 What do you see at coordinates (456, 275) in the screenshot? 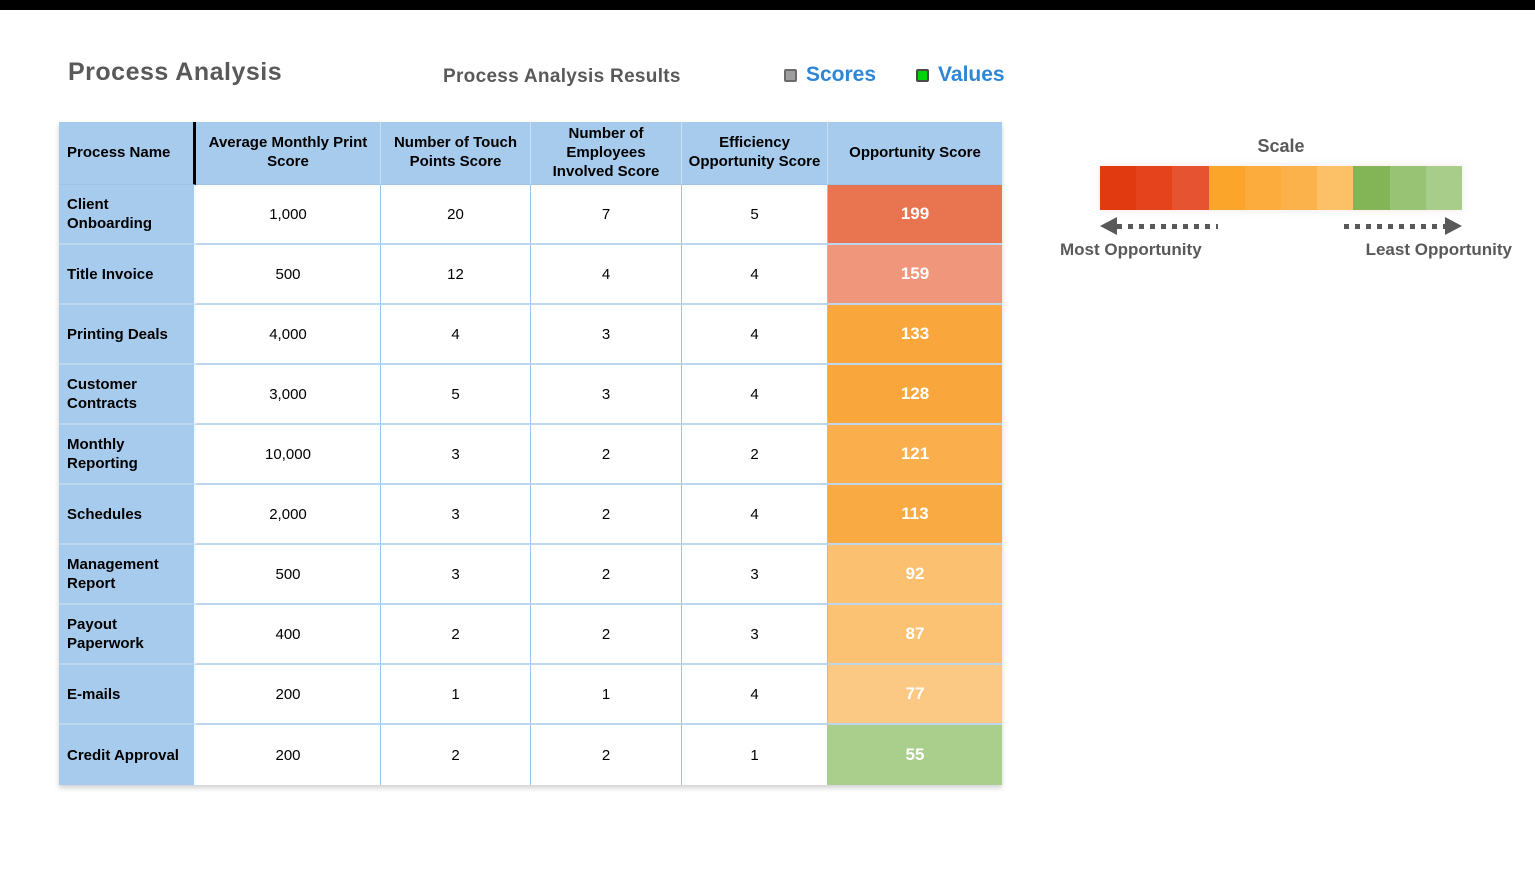
I see `score-value-cell: 12` at bounding box center [456, 275].